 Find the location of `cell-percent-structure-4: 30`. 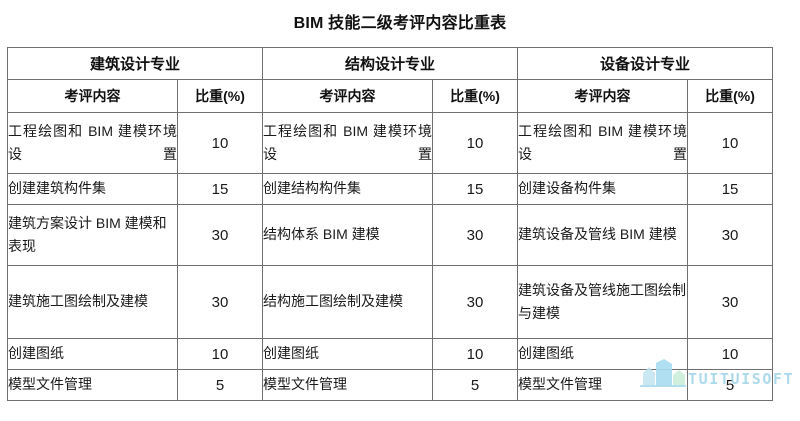

cell-percent-structure-4: 30 is located at coordinates (475, 302).